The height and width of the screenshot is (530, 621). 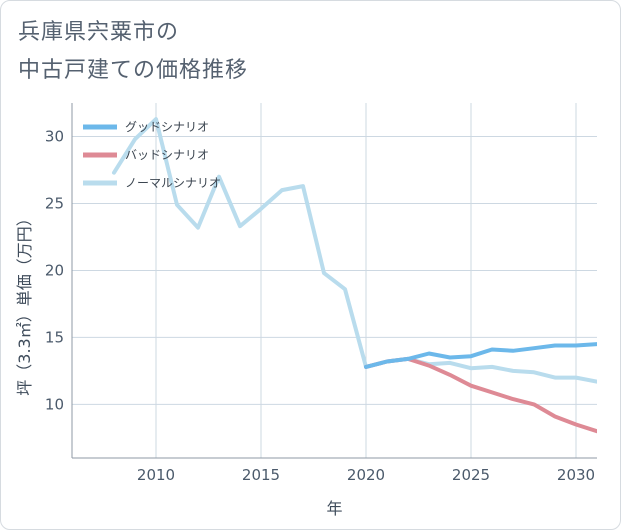 What do you see at coordinates (576, 475) in the screenshot?
I see `x-tick-label-2030: 2030` at bounding box center [576, 475].